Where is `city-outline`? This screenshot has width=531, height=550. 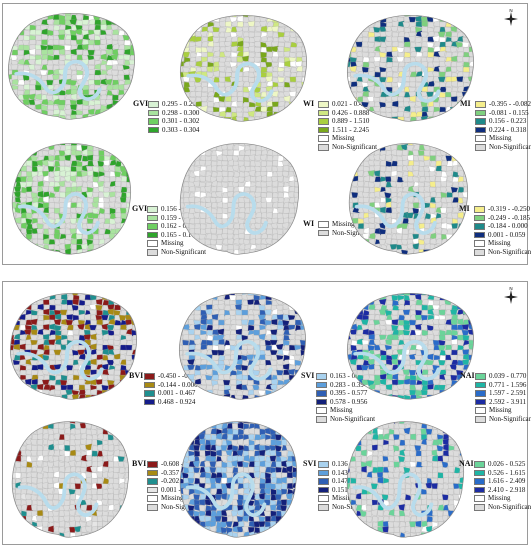
city-outline is located at coordinates (410, 68).